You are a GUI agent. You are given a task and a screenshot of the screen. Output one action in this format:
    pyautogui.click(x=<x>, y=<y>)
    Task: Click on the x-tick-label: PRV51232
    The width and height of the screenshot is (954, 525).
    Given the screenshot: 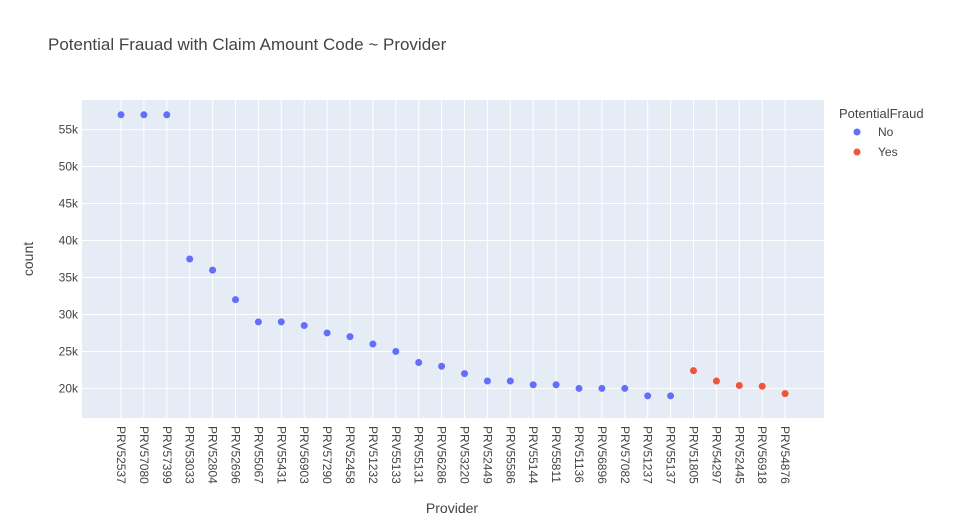 What is the action you would take?
    pyautogui.click(x=373, y=455)
    